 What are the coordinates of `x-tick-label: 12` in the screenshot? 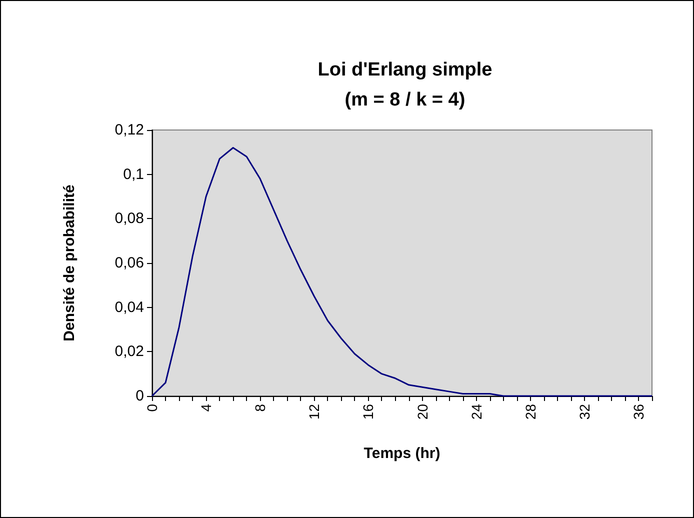 It's located at (314, 412).